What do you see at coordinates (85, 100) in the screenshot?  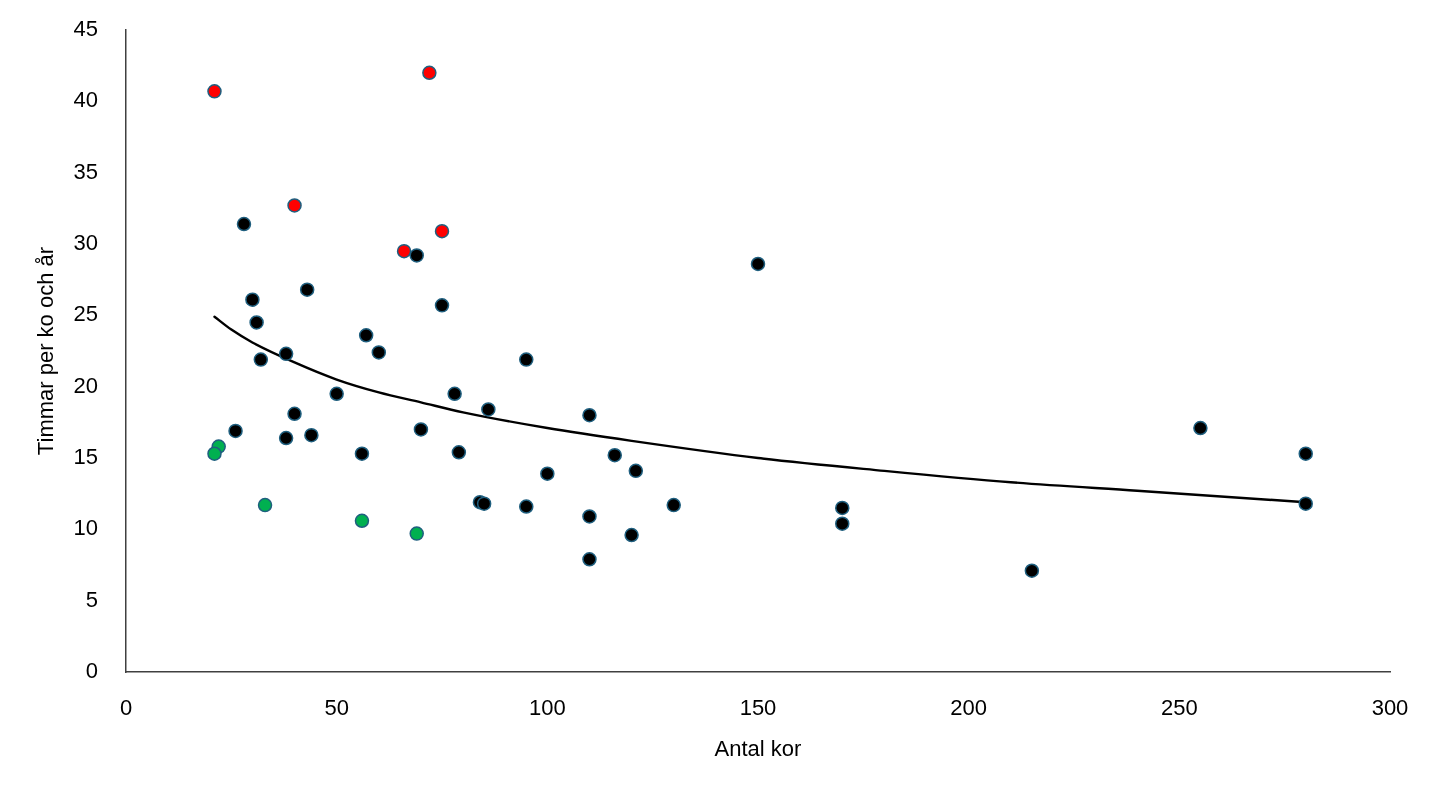 I see `y-tick-label: 40` at bounding box center [85, 100].